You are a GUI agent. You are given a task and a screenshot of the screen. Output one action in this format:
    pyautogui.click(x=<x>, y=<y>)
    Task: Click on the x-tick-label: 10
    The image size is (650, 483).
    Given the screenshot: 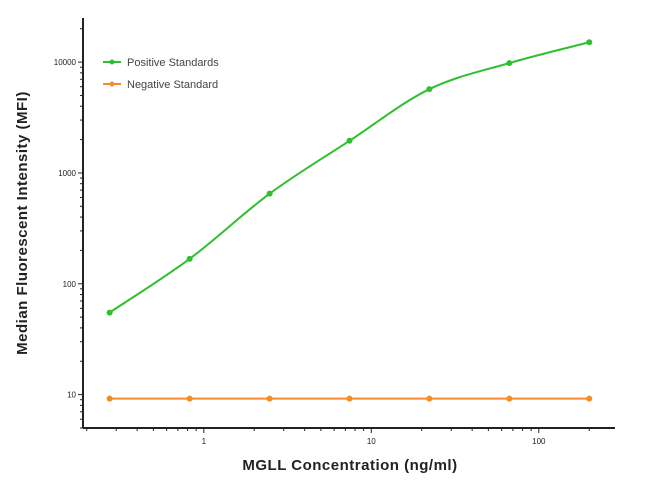 What is the action you would take?
    pyautogui.click(x=371, y=441)
    